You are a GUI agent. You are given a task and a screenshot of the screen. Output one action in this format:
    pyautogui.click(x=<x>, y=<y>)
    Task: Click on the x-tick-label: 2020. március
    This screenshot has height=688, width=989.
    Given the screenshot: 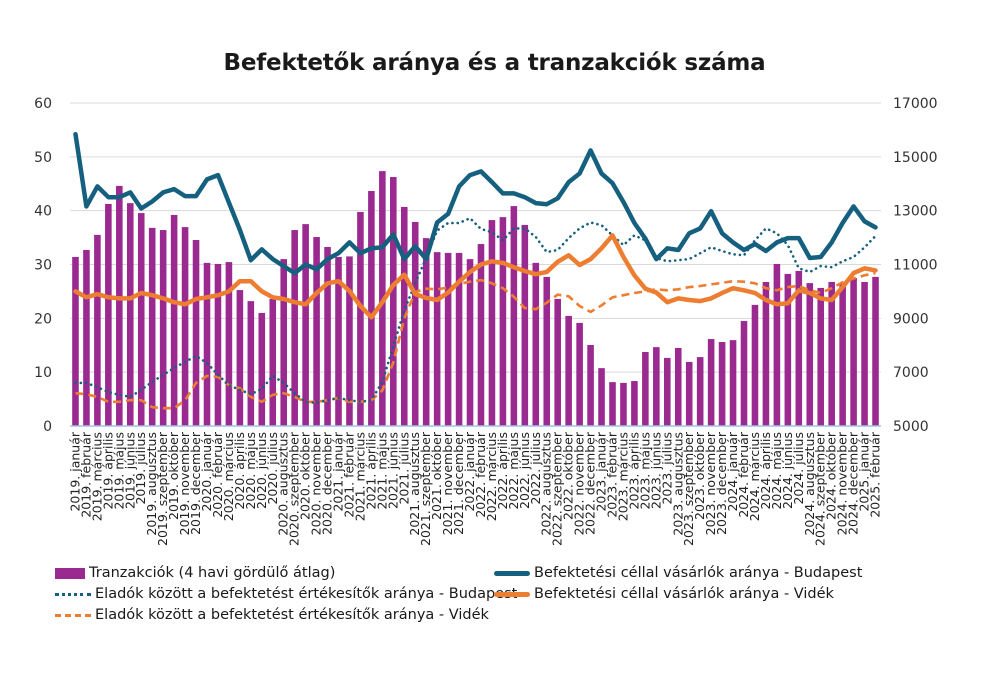 What is the action you would take?
    pyautogui.click(x=228, y=476)
    